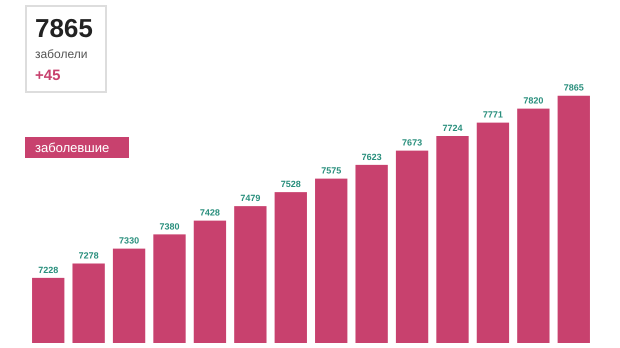 Image resolution: width=620 pixels, height=348 pixels. Describe the element at coordinates (492, 115) in the screenshot. I see `data-label: 7771` at that location.